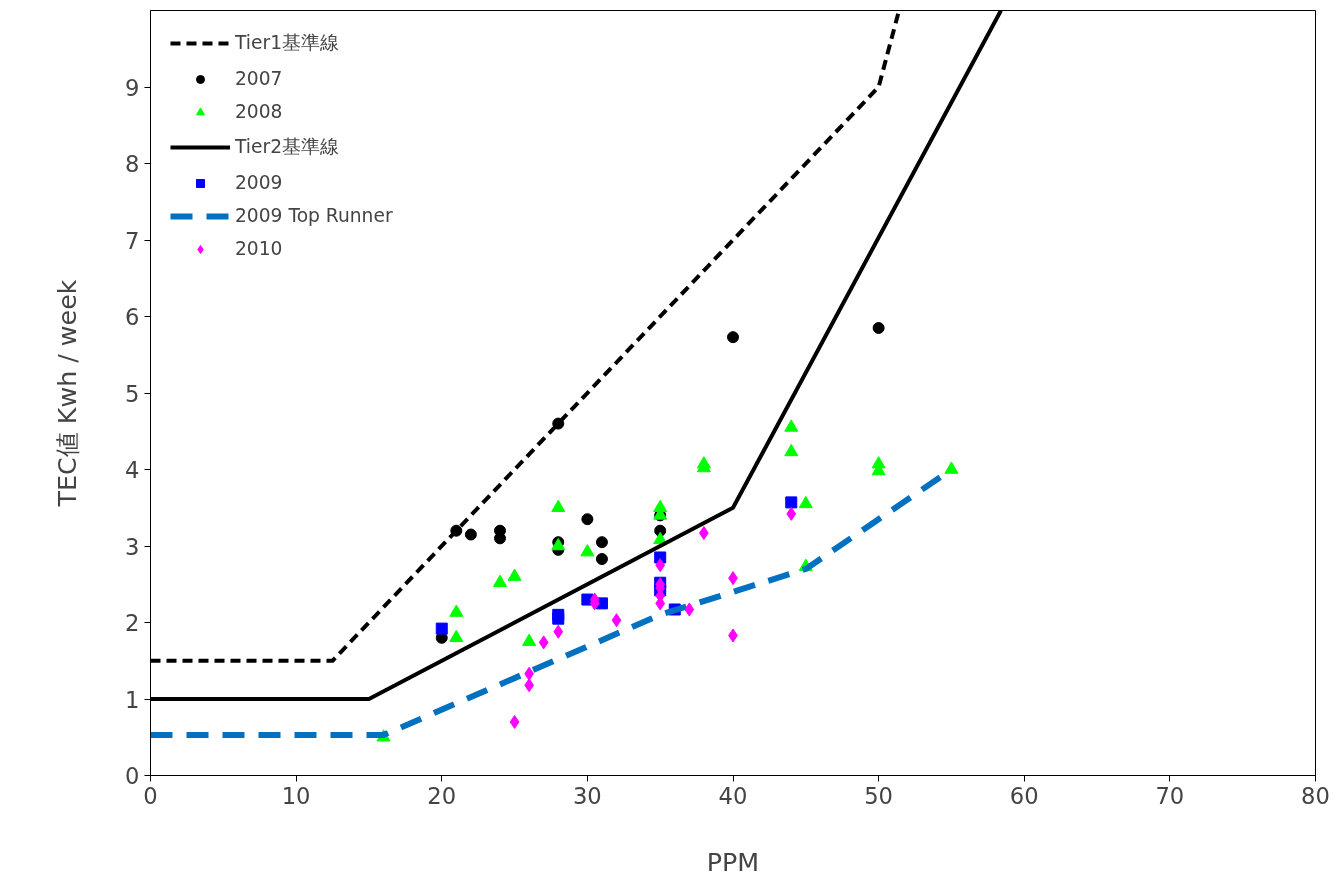 The height and width of the screenshot is (892, 1337). What do you see at coordinates (287, 43) in the screenshot?
I see `legend-label: Tier1基準線` at bounding box center [287, 43].